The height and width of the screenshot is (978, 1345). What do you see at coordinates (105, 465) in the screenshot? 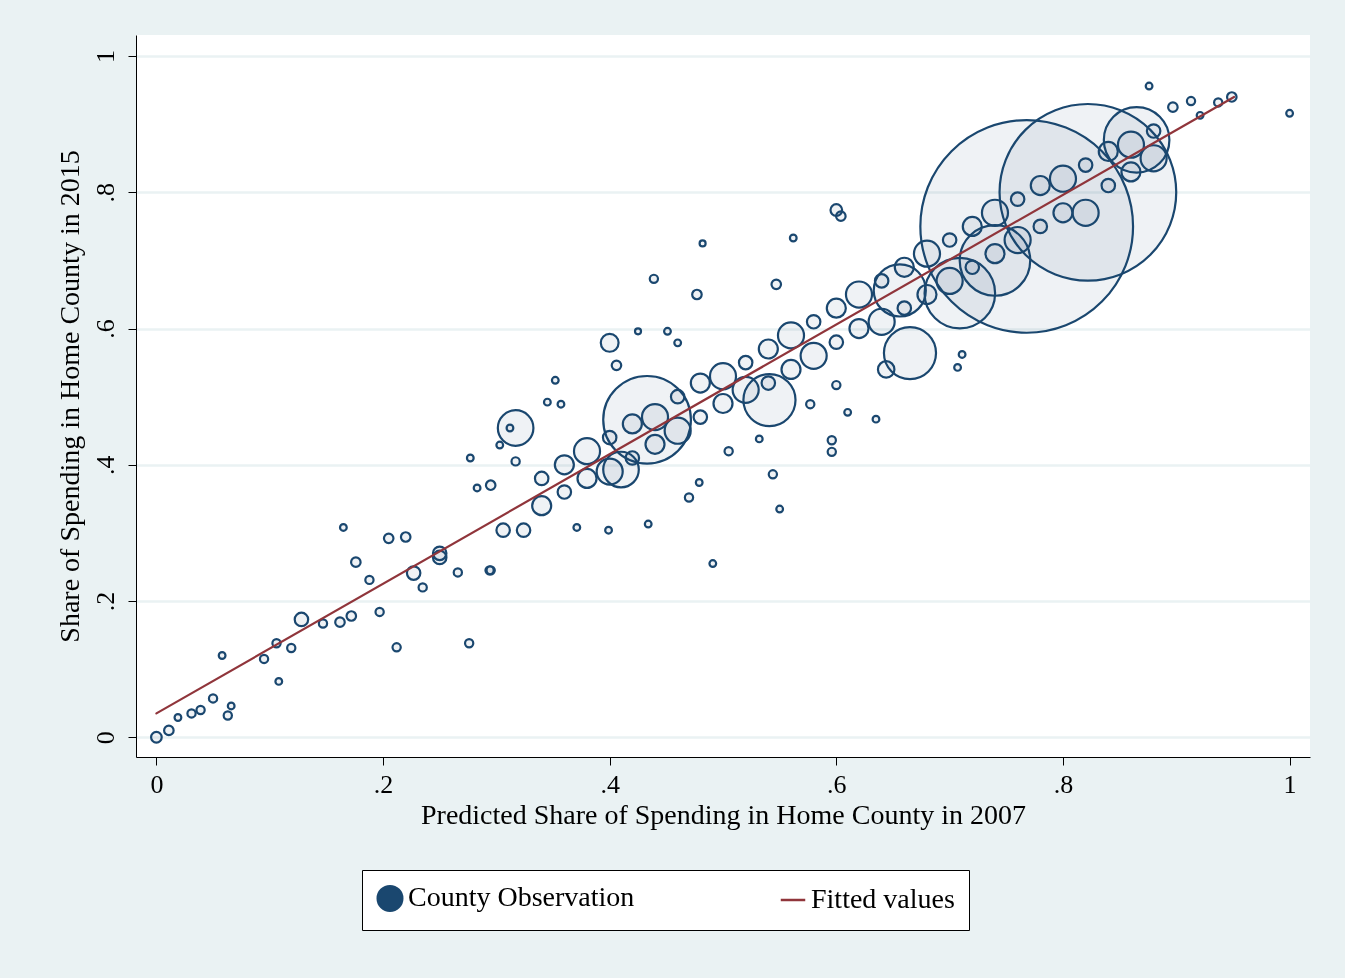
I see `y-tick-label: .4` at bounding box center [105, 465].